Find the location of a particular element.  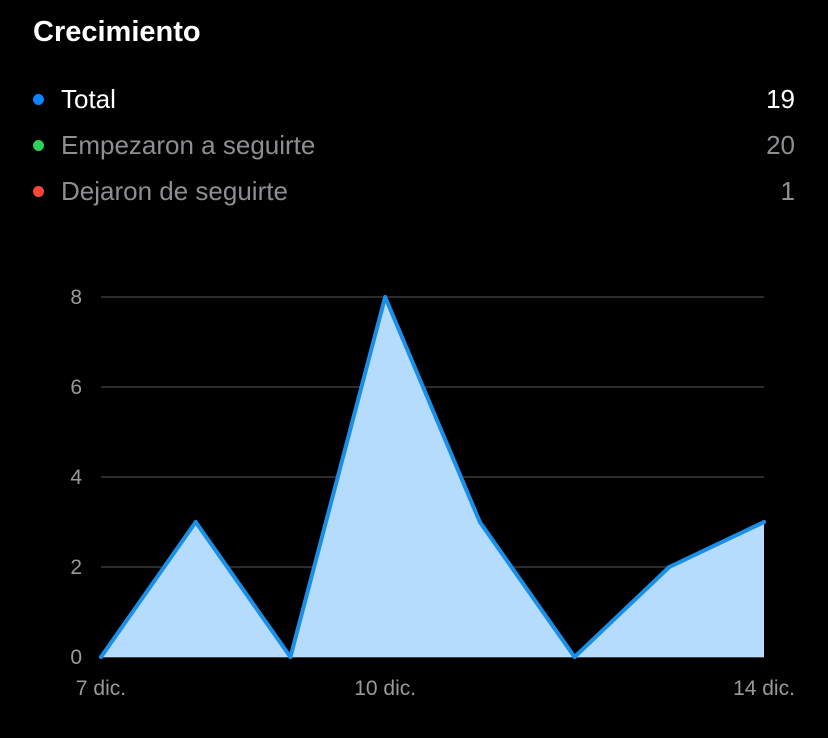

y-tick-label: 0 is located at coordinates (76, 657).